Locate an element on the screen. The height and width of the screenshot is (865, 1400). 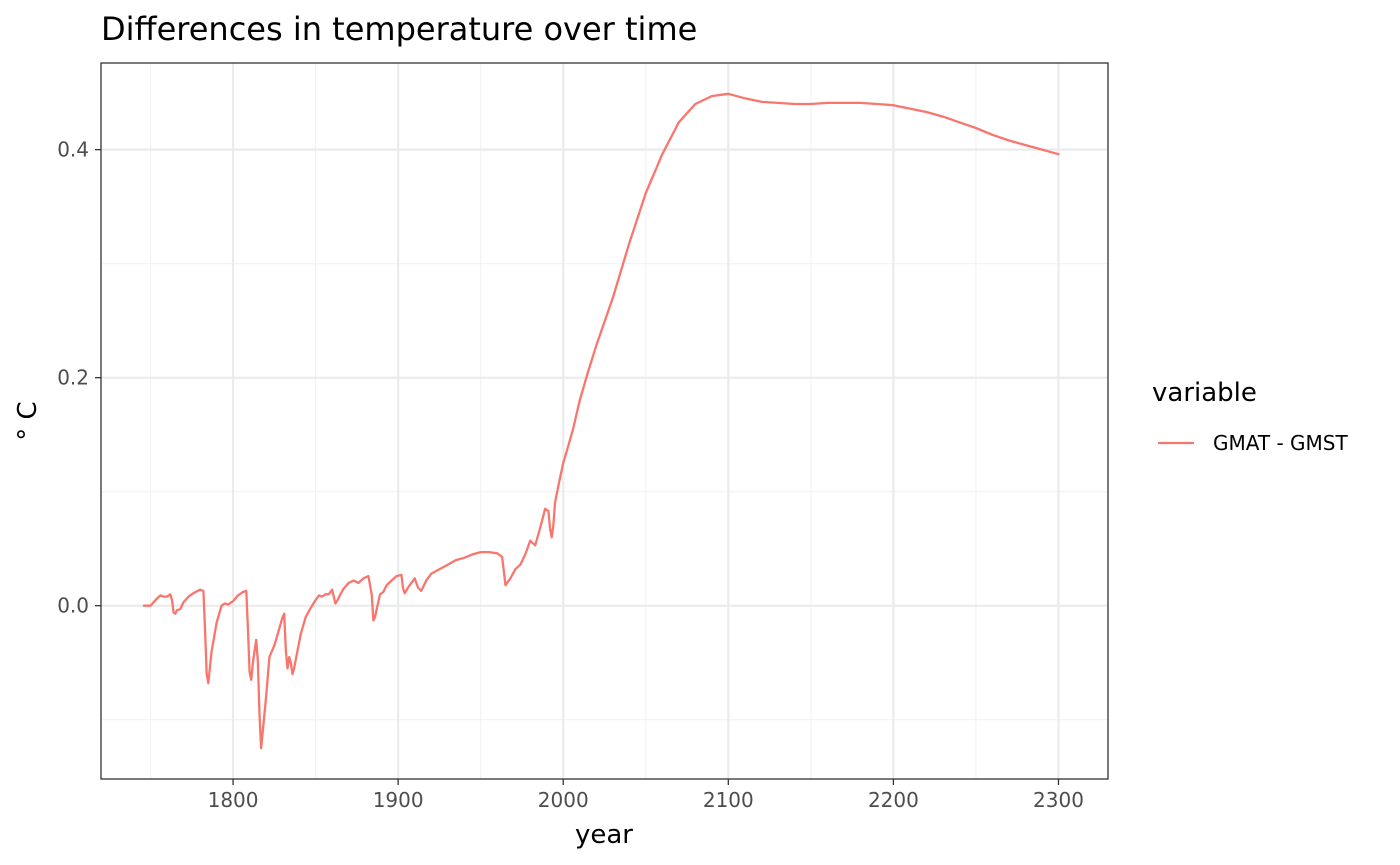
x-tick-label: 1900 is located at coordinates (398, 800).